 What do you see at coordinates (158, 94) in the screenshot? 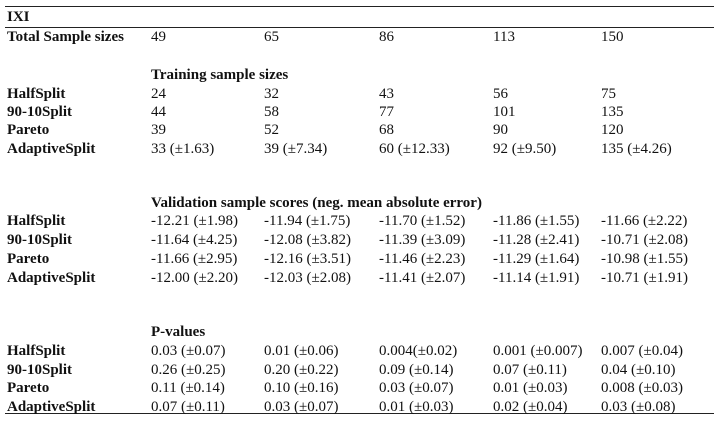
I see `table-cell: 24` at bounding box center [158, 94].